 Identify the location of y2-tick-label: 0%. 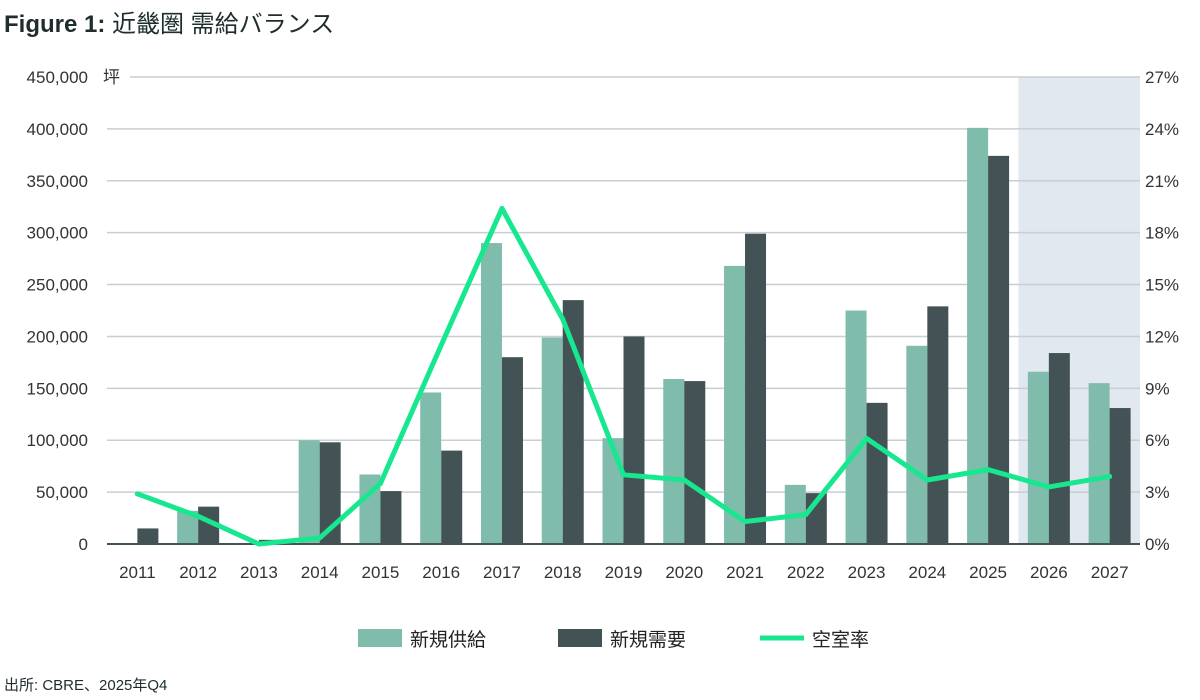
(1157, 544).